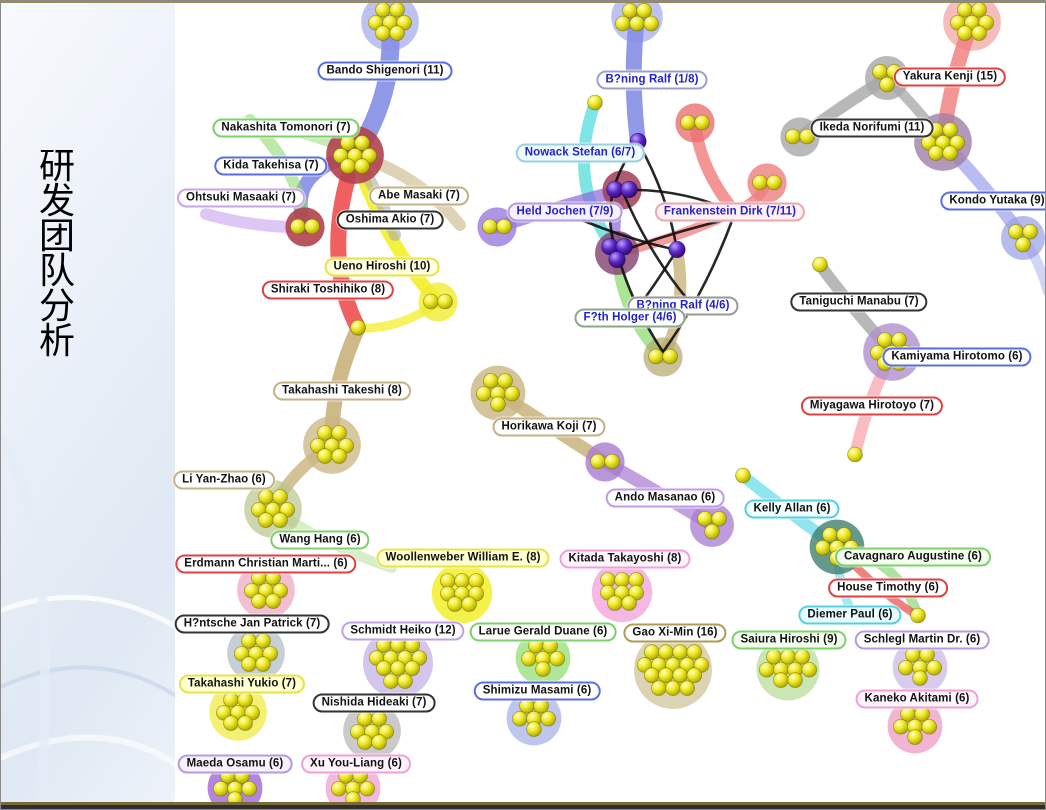 The width and height of the screenshot is (1046, 810). Describe the element at coordinates (266, 564) in the screenshot. I see `author-label: Erdmann Christian Marti... (6)` at that location.